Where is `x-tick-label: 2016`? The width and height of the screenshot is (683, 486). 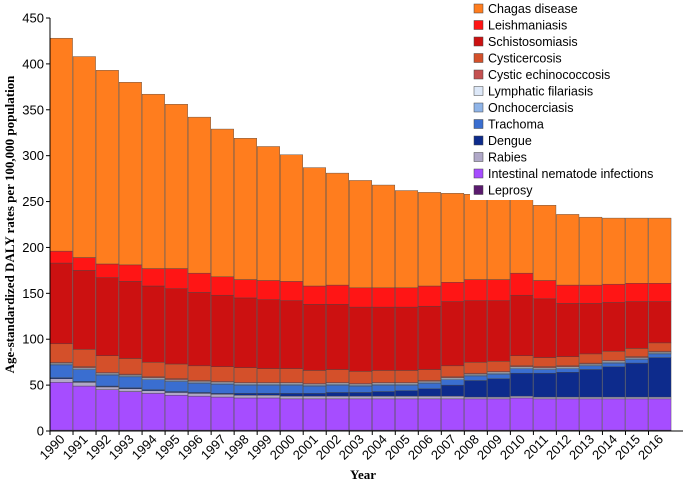 x-tick-label: 2016 is located at coordinates (650, 447).